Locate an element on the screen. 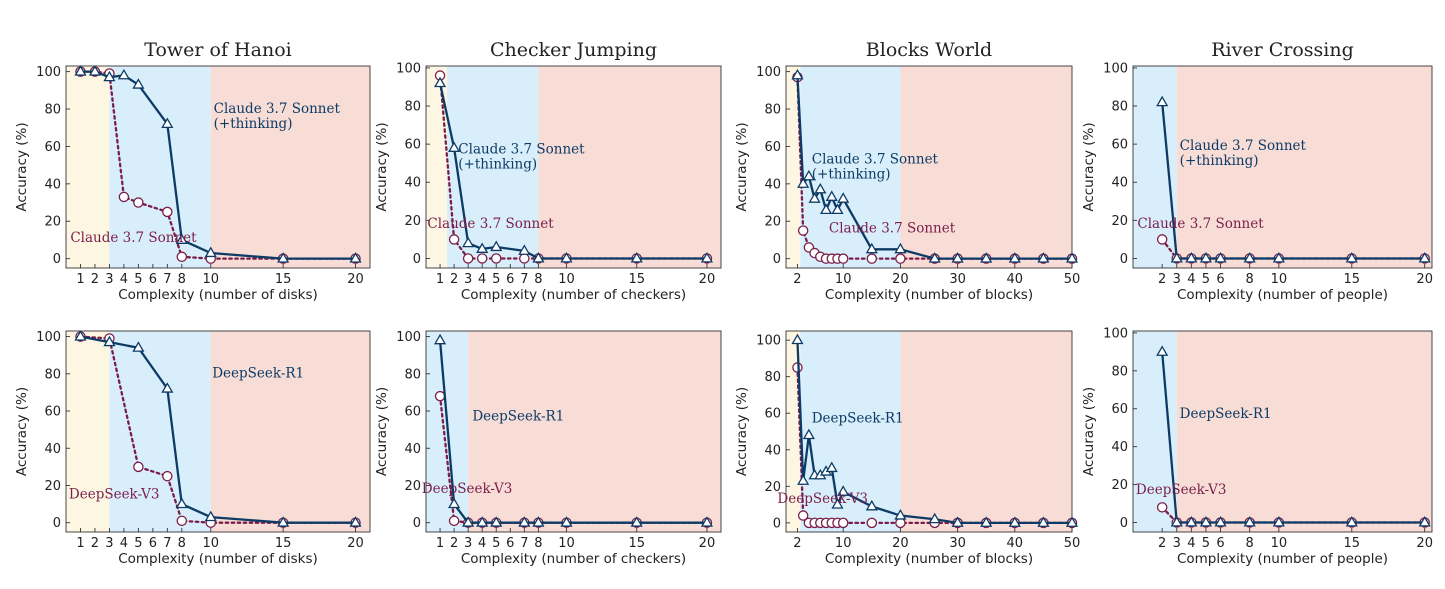  series-label: Claude 3.7 Sonnet (+thinking) is located at coordinates (277, 116).